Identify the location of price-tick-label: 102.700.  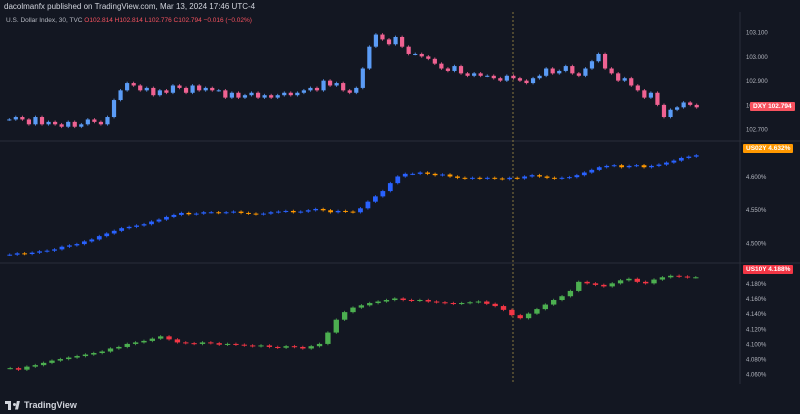
(757, 131).